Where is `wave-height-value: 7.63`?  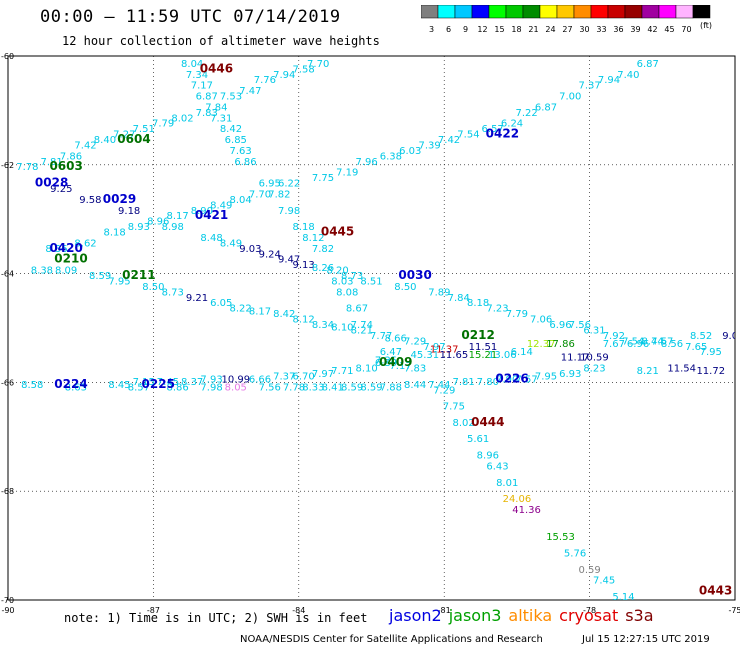
wave-height-value: 7.63 is located at coordinates (241, 151).